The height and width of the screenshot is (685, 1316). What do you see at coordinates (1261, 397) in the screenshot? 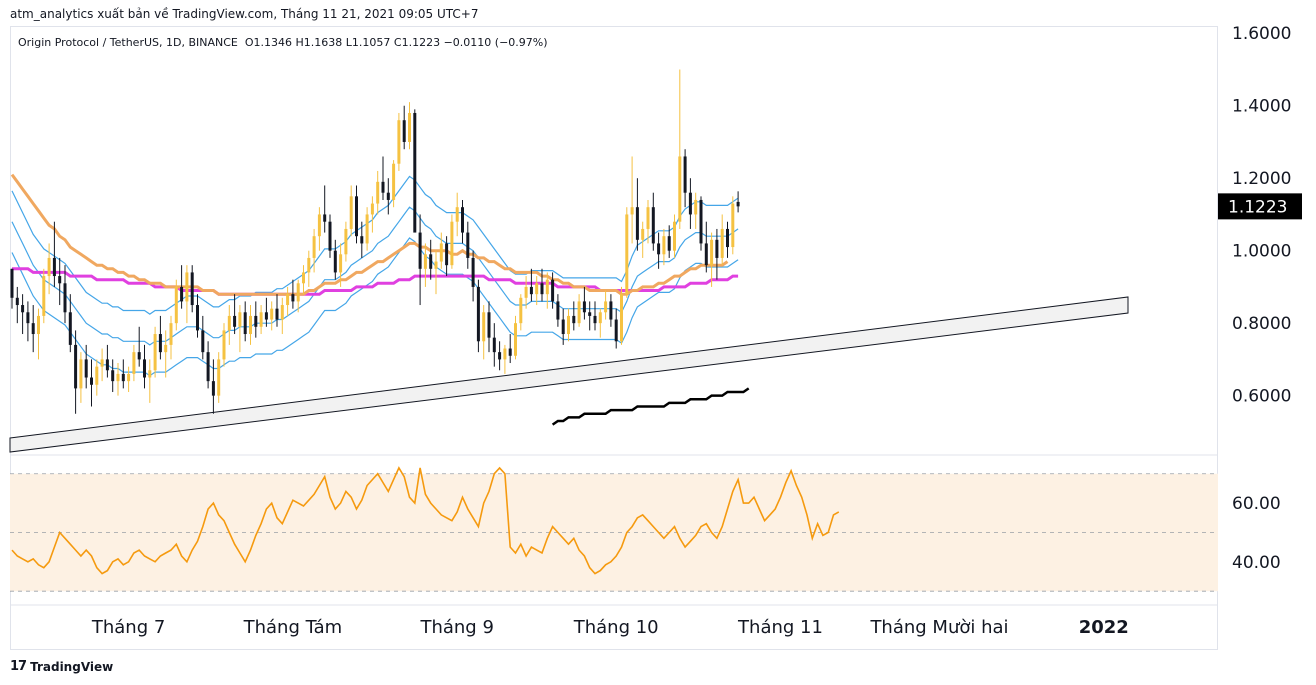
I see `price-tick-label: 0.6000` at bounding box center [1261, 397].